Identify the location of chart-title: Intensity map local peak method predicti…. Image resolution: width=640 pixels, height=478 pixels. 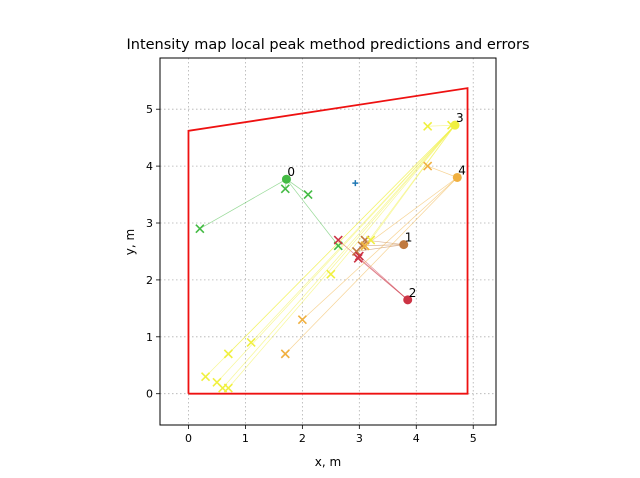
(327, 45).